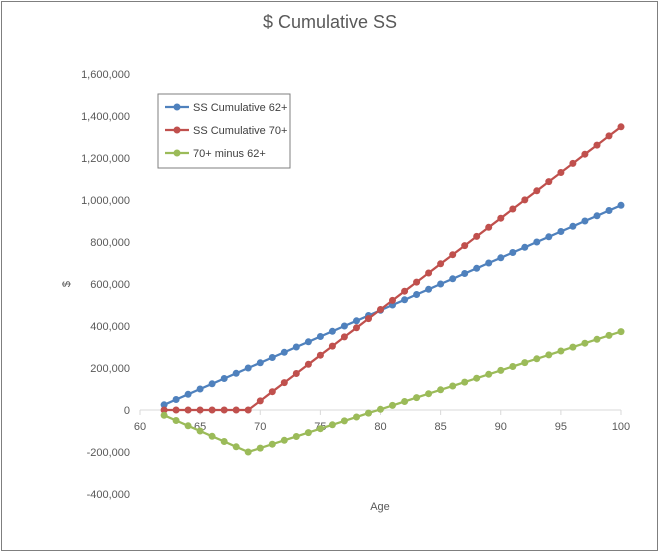 The height and width of the screenshot is (554, 661). Describe the element at coordinates (108, 453) in the screenshot. I see `y-tick-label: -200,000` at that location.